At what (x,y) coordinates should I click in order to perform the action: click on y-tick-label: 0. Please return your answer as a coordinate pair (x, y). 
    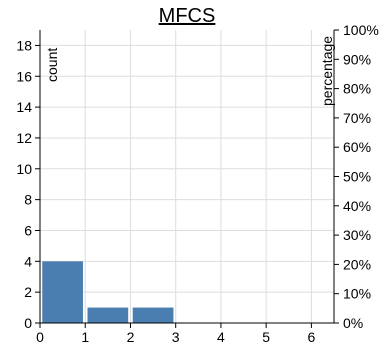
    Looking at the image, I should click on (28, 323).